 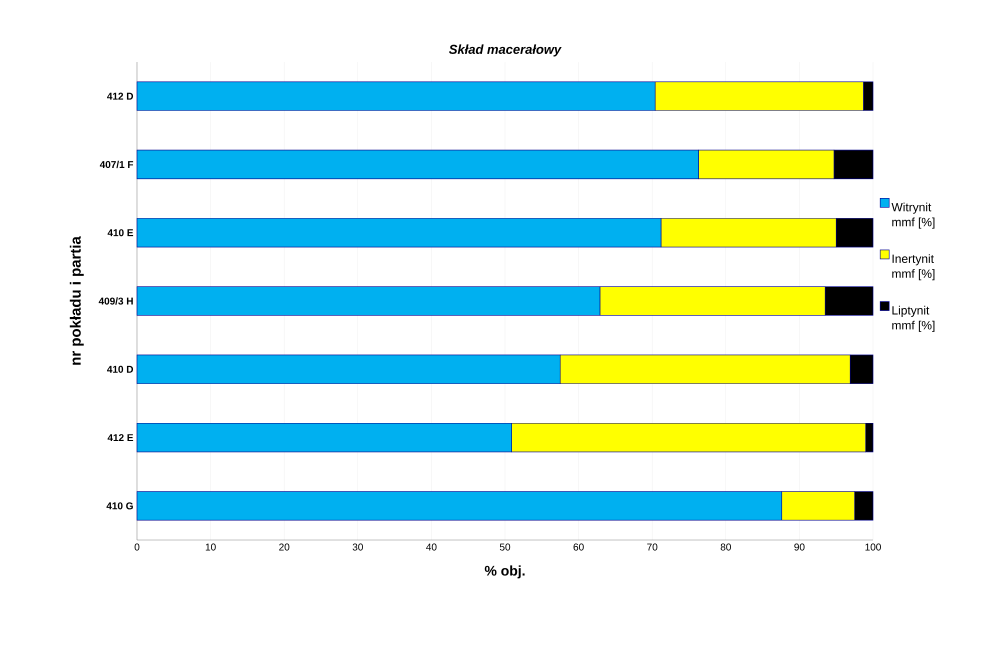 I want to click on x-tick-label: 80, so click(x=725, y=547).